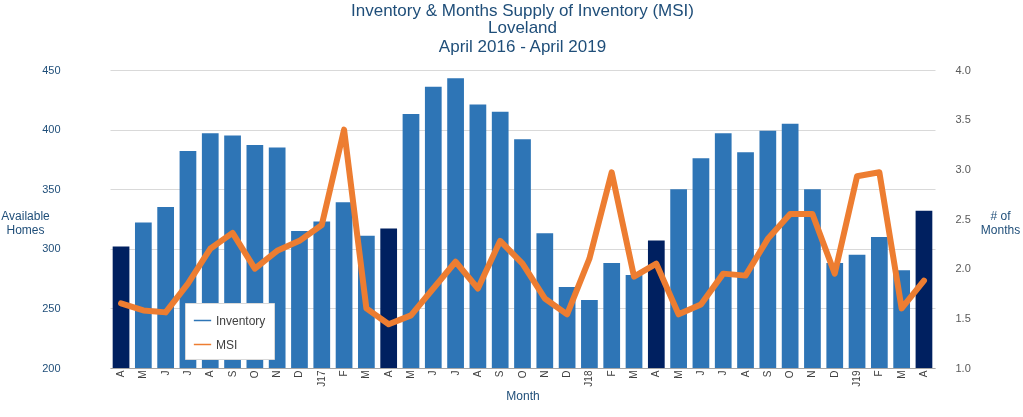 This screenshot has width=1023, height=417. Describe the element at coordinates (523, 395) in the screenshot. I see `x-axis-title: Month` at that location.